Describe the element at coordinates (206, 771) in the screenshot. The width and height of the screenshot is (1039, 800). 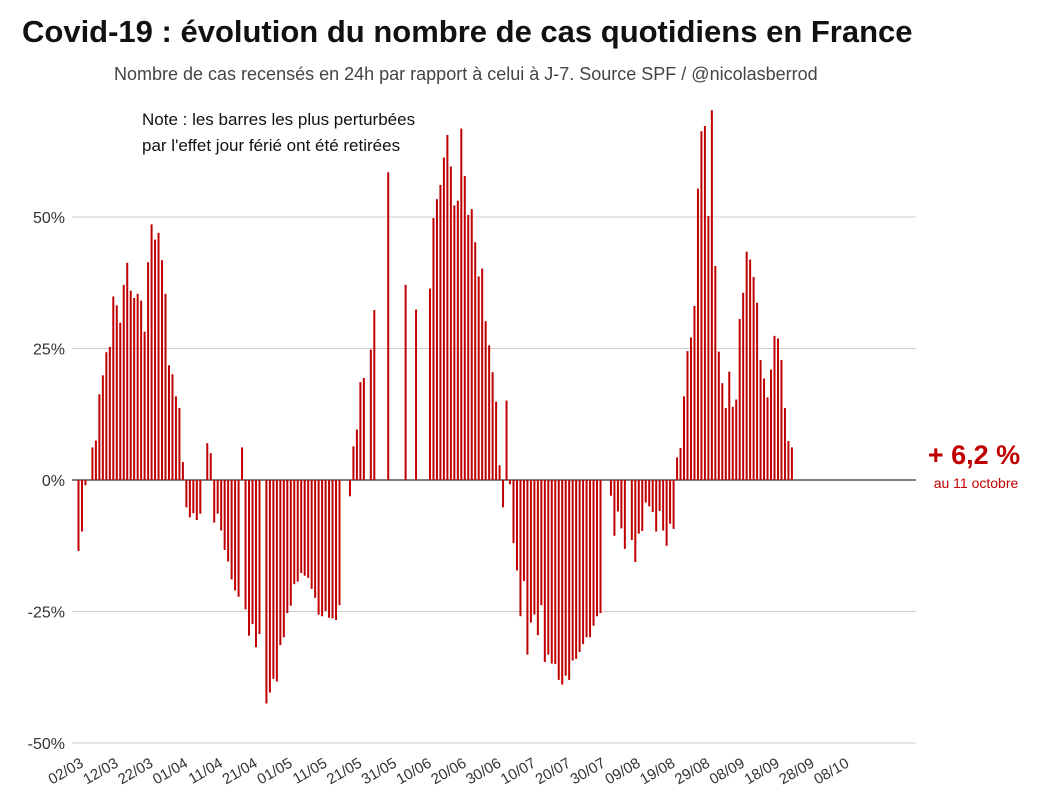
I see `x-tick-label: 11/04` at that location.